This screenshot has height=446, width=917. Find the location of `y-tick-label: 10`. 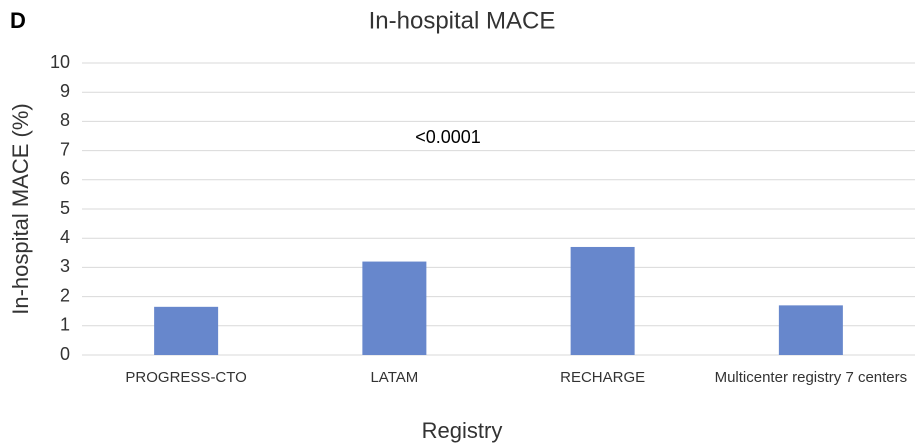

y-tick-label: 10 is located at coordinates (60, 62).